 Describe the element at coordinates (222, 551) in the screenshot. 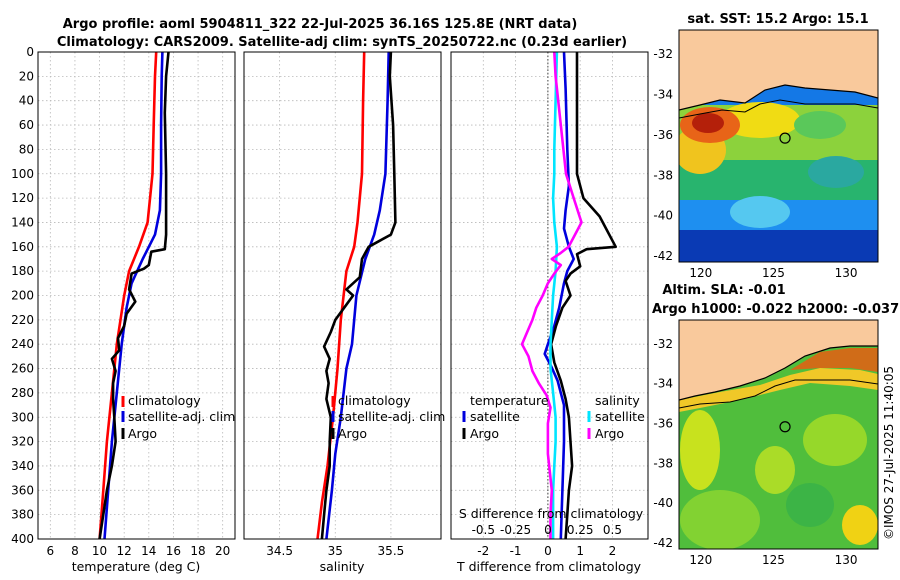

I see `x-tick-label: 20` at that location.